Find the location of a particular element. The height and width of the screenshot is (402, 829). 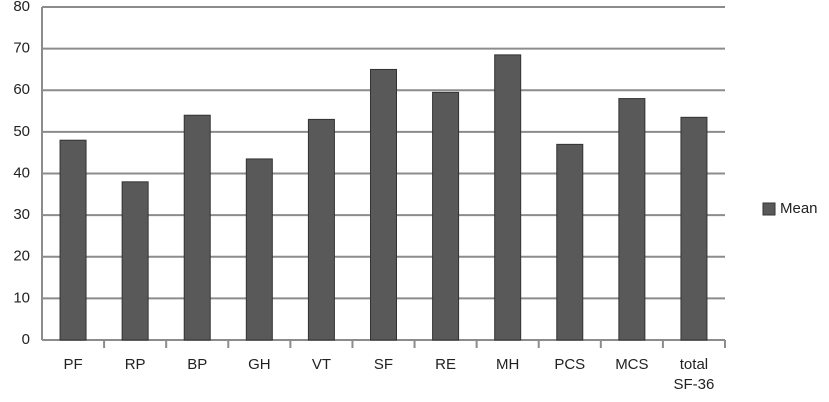

x-tick-label: GH is located at coordinates (259, 364).